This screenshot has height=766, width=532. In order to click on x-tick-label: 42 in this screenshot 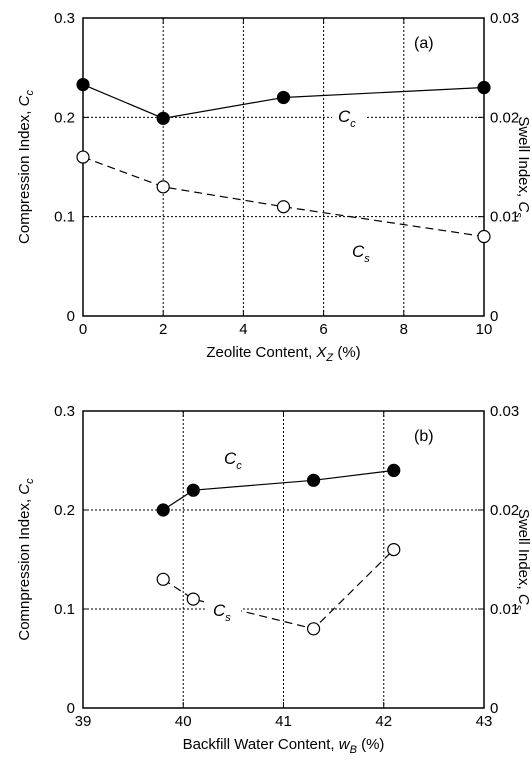, I will do `click(383, 721)`.